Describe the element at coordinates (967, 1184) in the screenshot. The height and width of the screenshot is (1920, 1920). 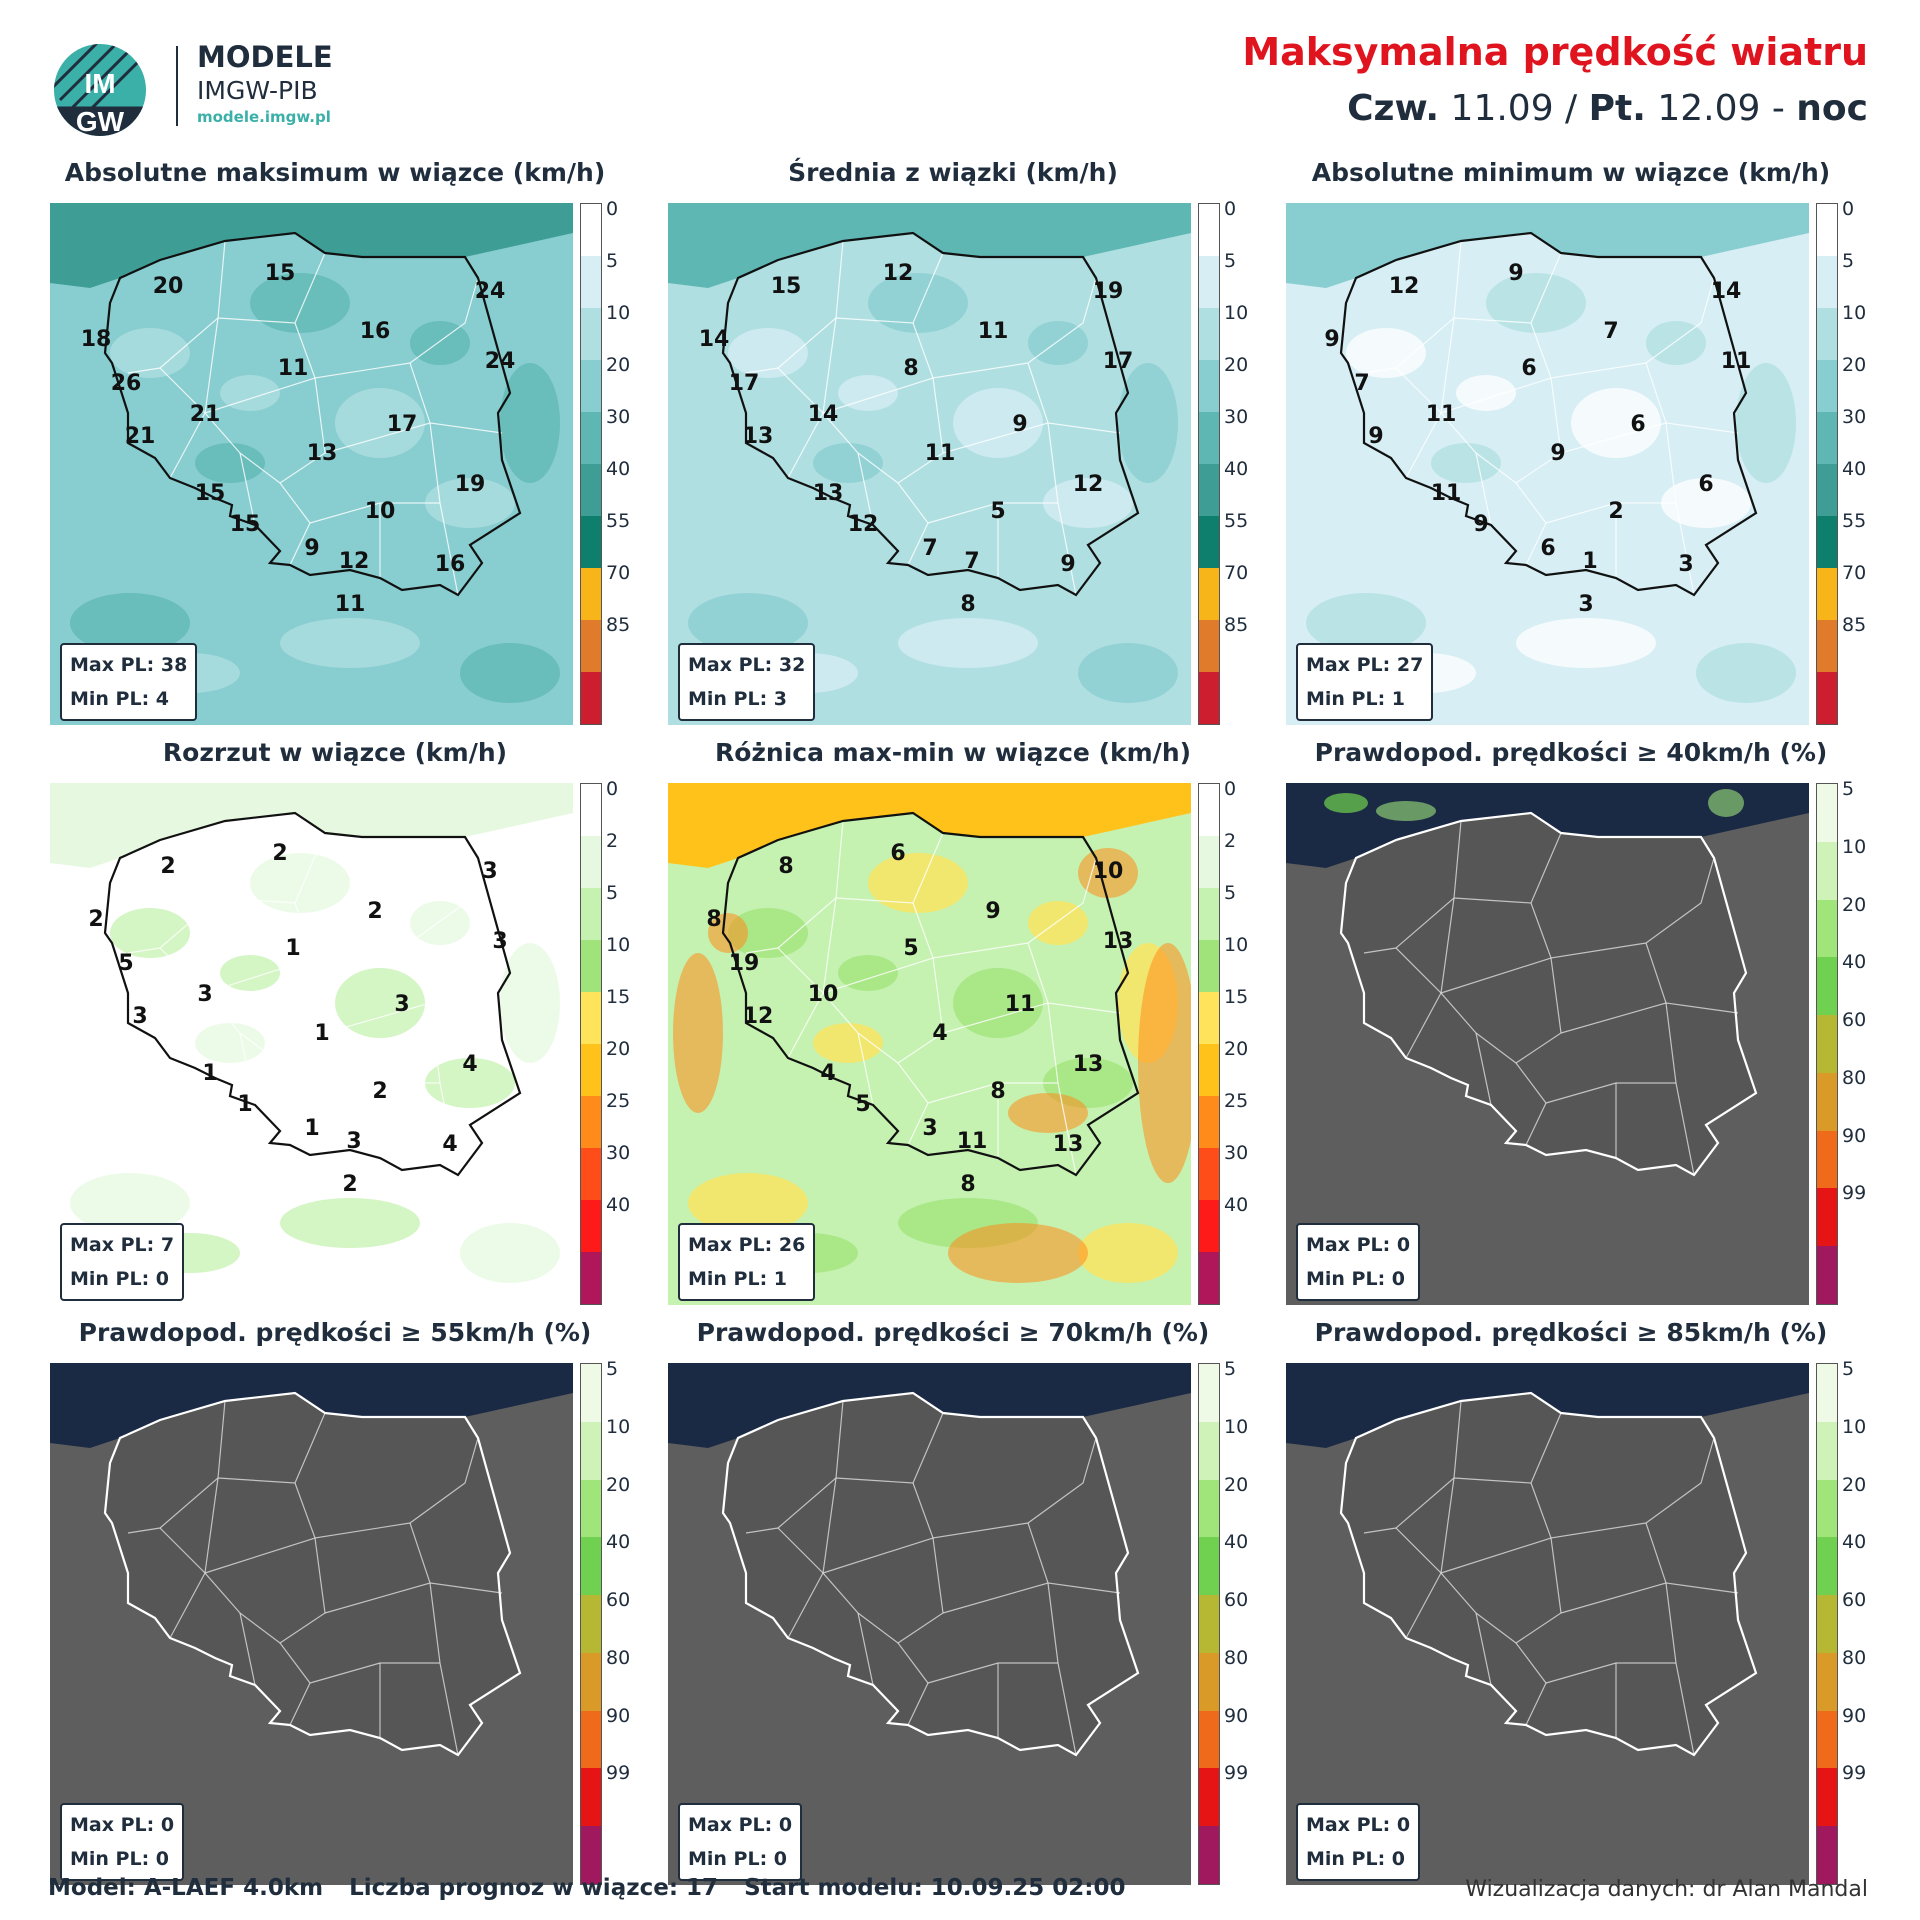
I see `map-value-label: 8` at that location.